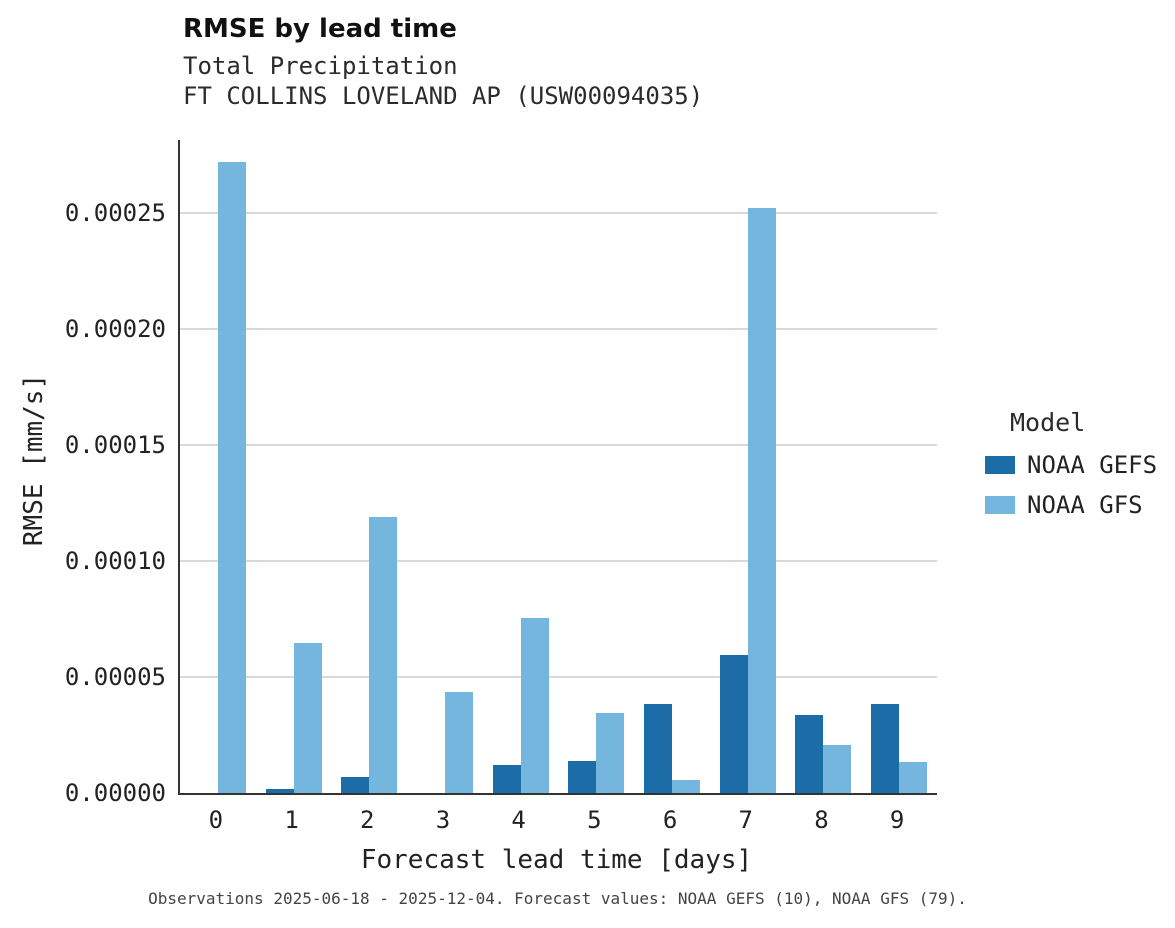 This screenshot has width=1175, height=928. I want to click on legend: Model NOAA GEFS NOAA GFS, so click(1077, 469).